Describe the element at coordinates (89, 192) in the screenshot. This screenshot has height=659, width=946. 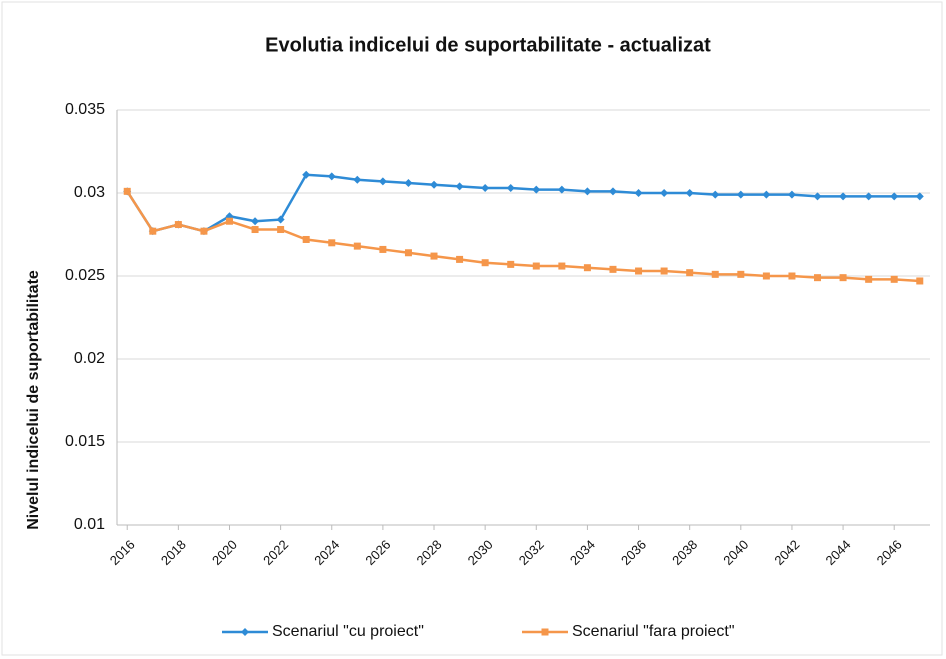
I see `y-tick-label: 0.03` at that location.